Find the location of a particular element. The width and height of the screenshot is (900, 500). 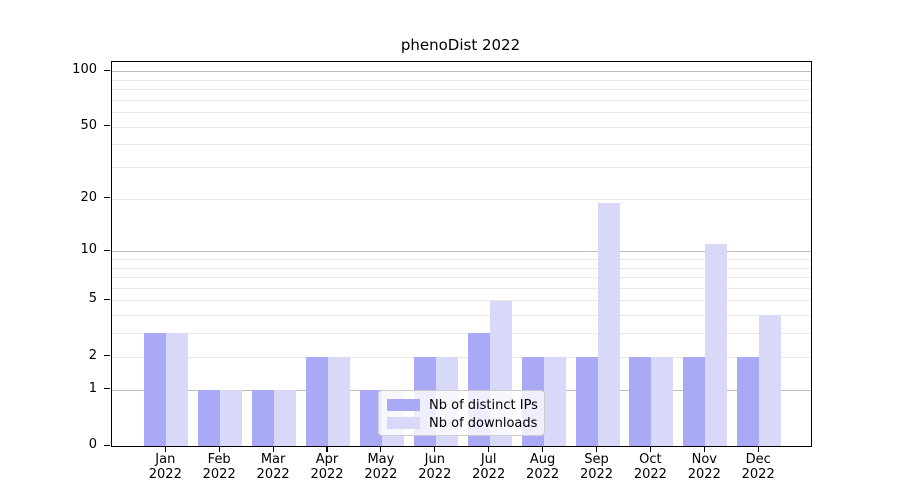

legend-item-downloads: Nb of downloads is located at coordinates (462, 423).